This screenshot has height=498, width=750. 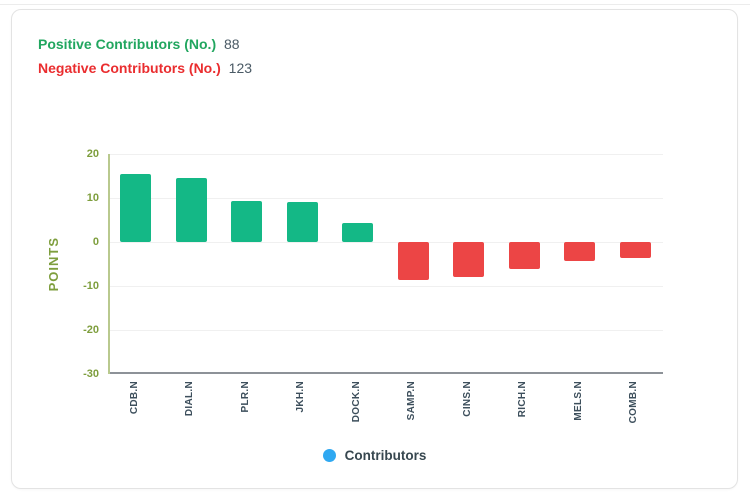 I want to click on chart-bar-JKH.N, so click(x=302, y=221).